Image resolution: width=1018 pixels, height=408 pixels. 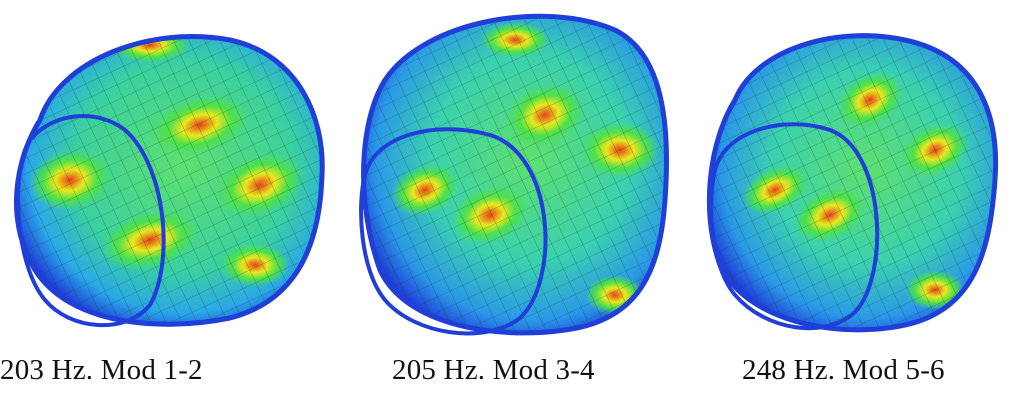 I want to click on caption-mode-1-2: 203 Hz. Mod 1-2, so click(x=101, y=370).